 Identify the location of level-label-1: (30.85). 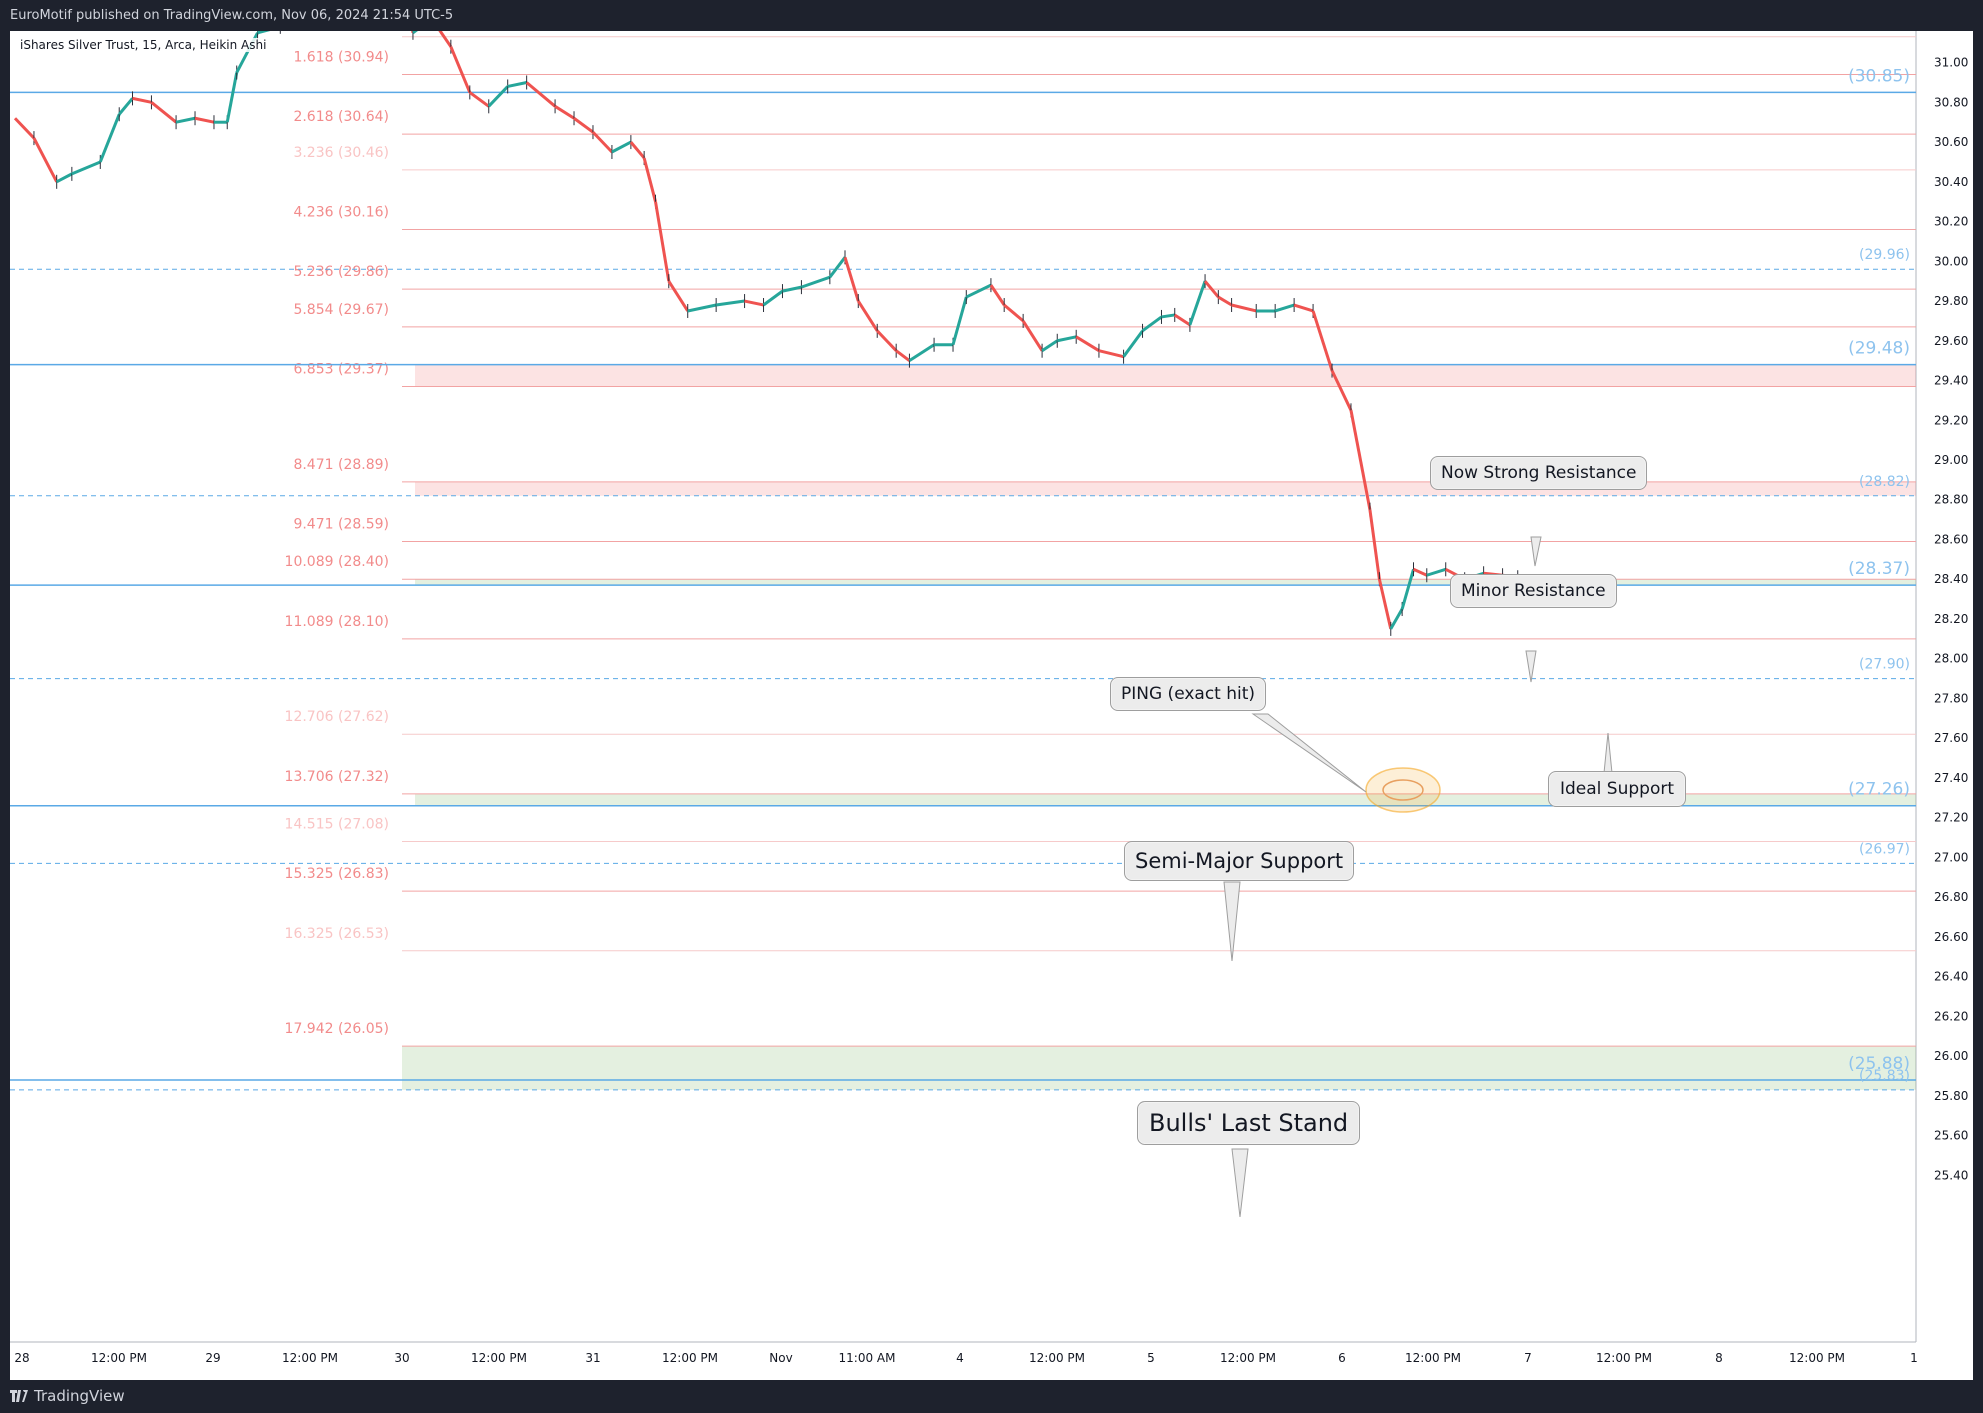
(1879, 76).